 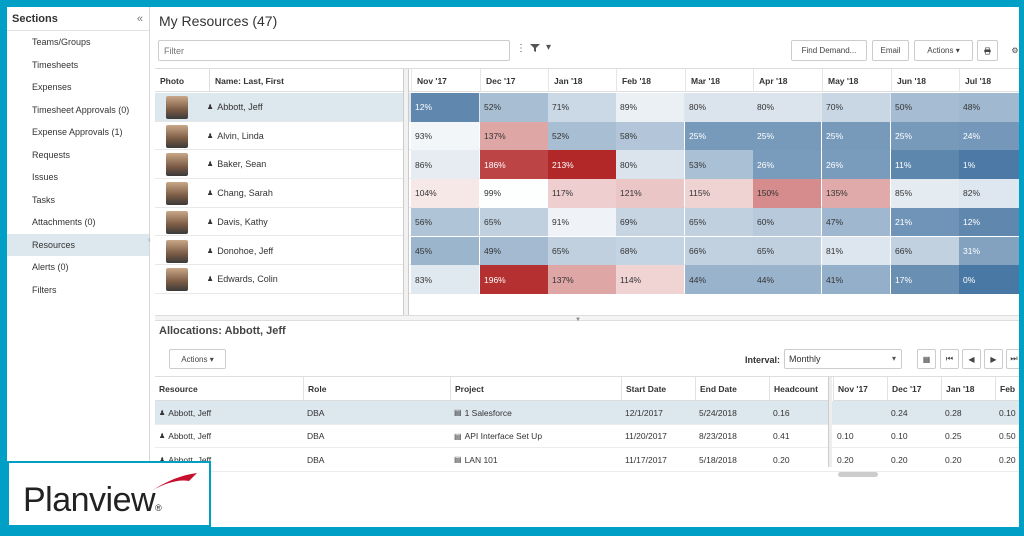 I want to click on allocation-cell: 150%, so click(x=787, y=193).